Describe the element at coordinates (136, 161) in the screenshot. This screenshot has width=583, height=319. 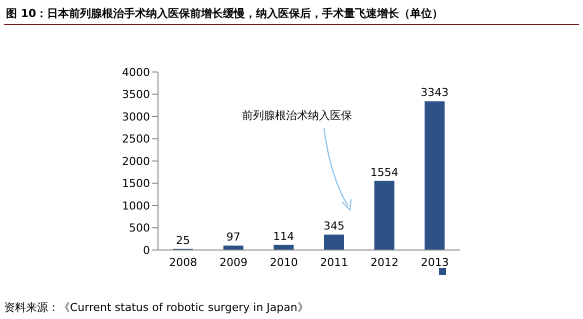
I see `y-tick-label: 2000` at that location.